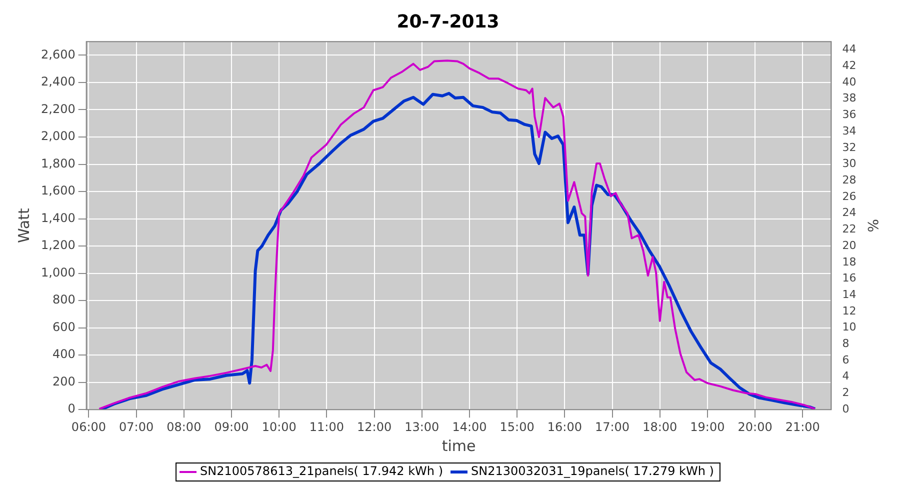 The width and height of the screenshot is (900, 500). Describe the element at coordinates (422, 427) in the screenshot. I see `x-tick-label: 13:00` at that location.